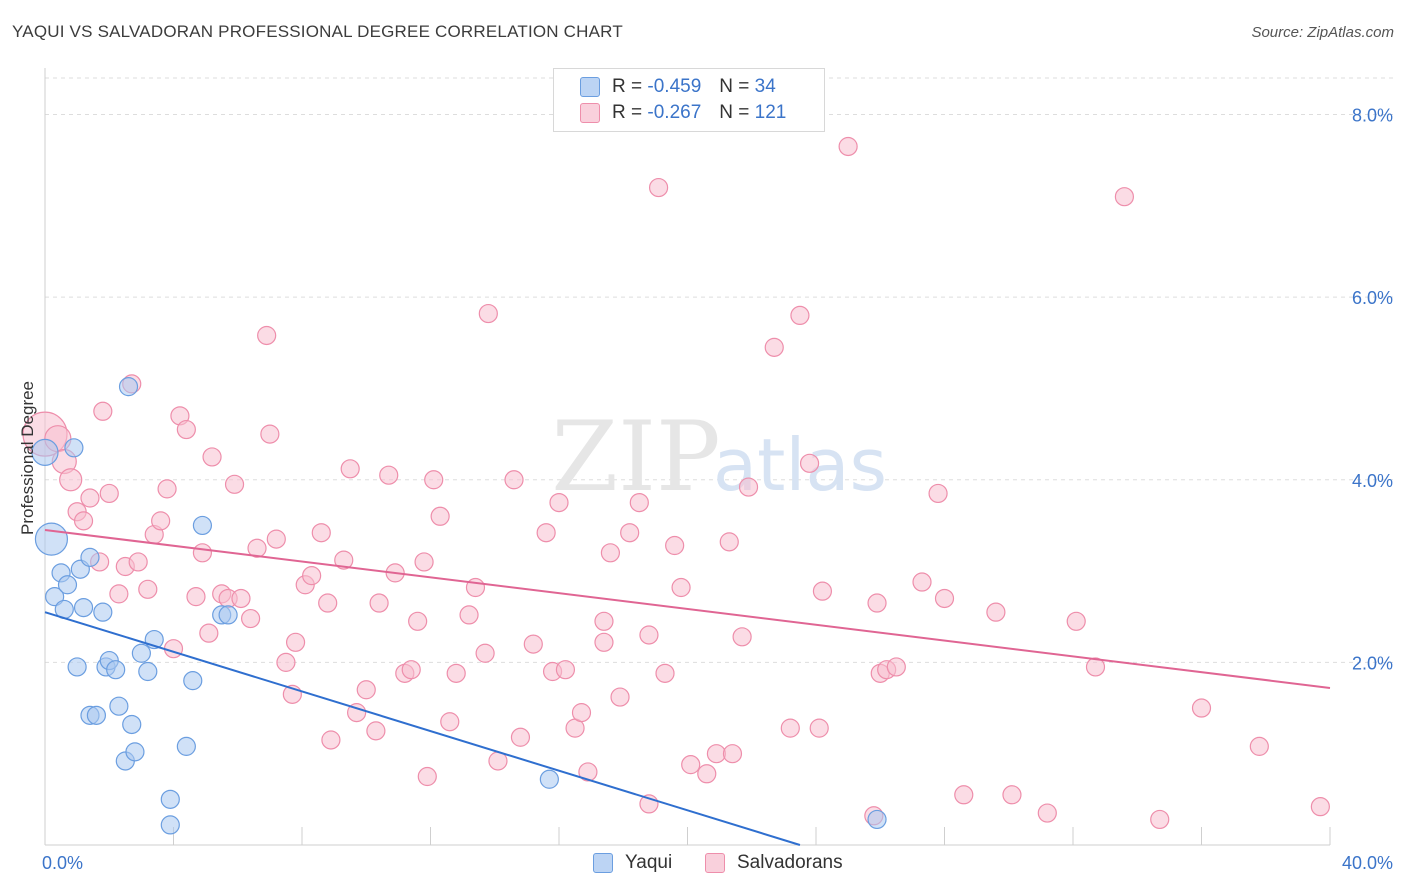  Describe the element at coordinates (1372, 663) in the screenshot. I see `y-tick-label: 2.0%` at that location.